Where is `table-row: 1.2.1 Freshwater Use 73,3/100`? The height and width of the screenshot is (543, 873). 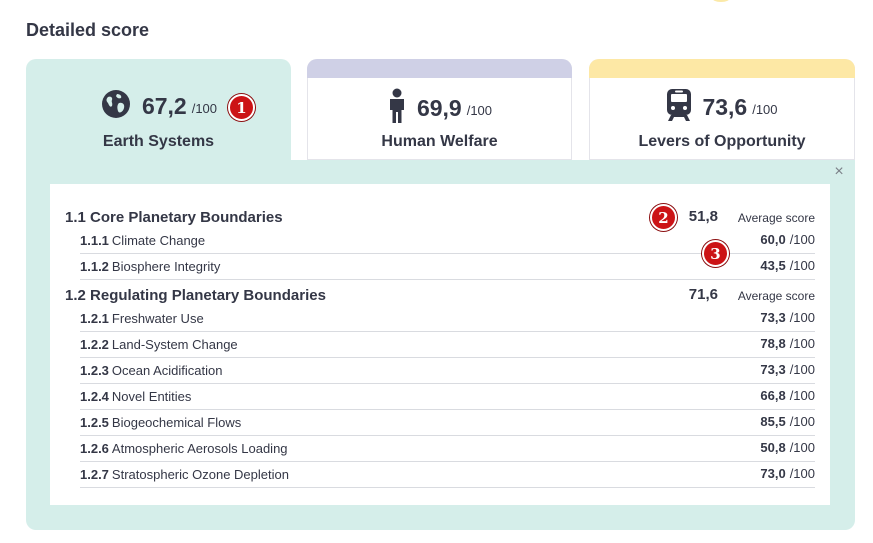 table-row: 1.2.1 Freshwater Use 73,3/100 is located at coordinates (447, 319).